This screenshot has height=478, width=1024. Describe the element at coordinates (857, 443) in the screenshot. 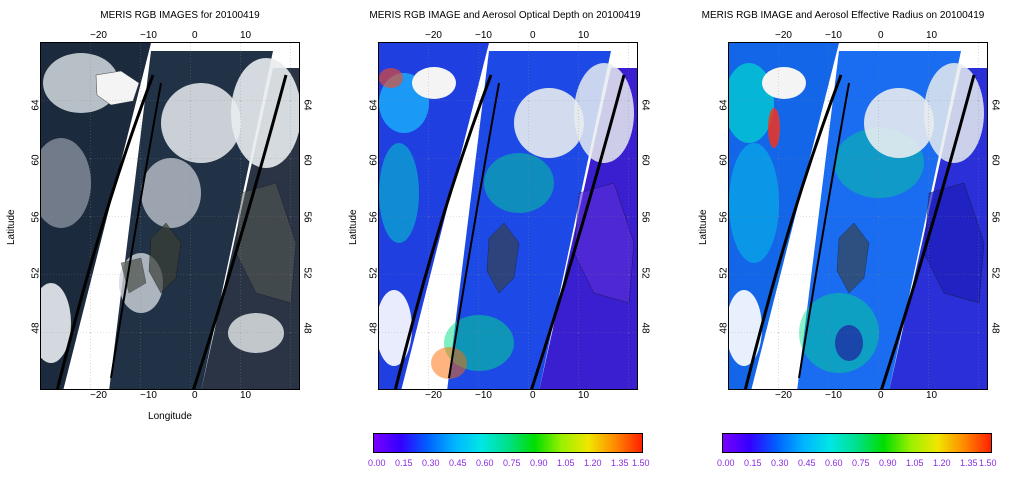

I see `colorbar-radius` at that location.